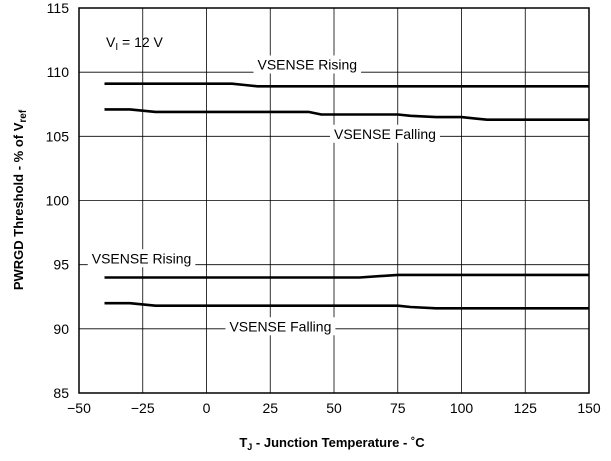 This screenshot has height=461, width=611. I want to click on x-tick-label: 75, so click(398, 408).